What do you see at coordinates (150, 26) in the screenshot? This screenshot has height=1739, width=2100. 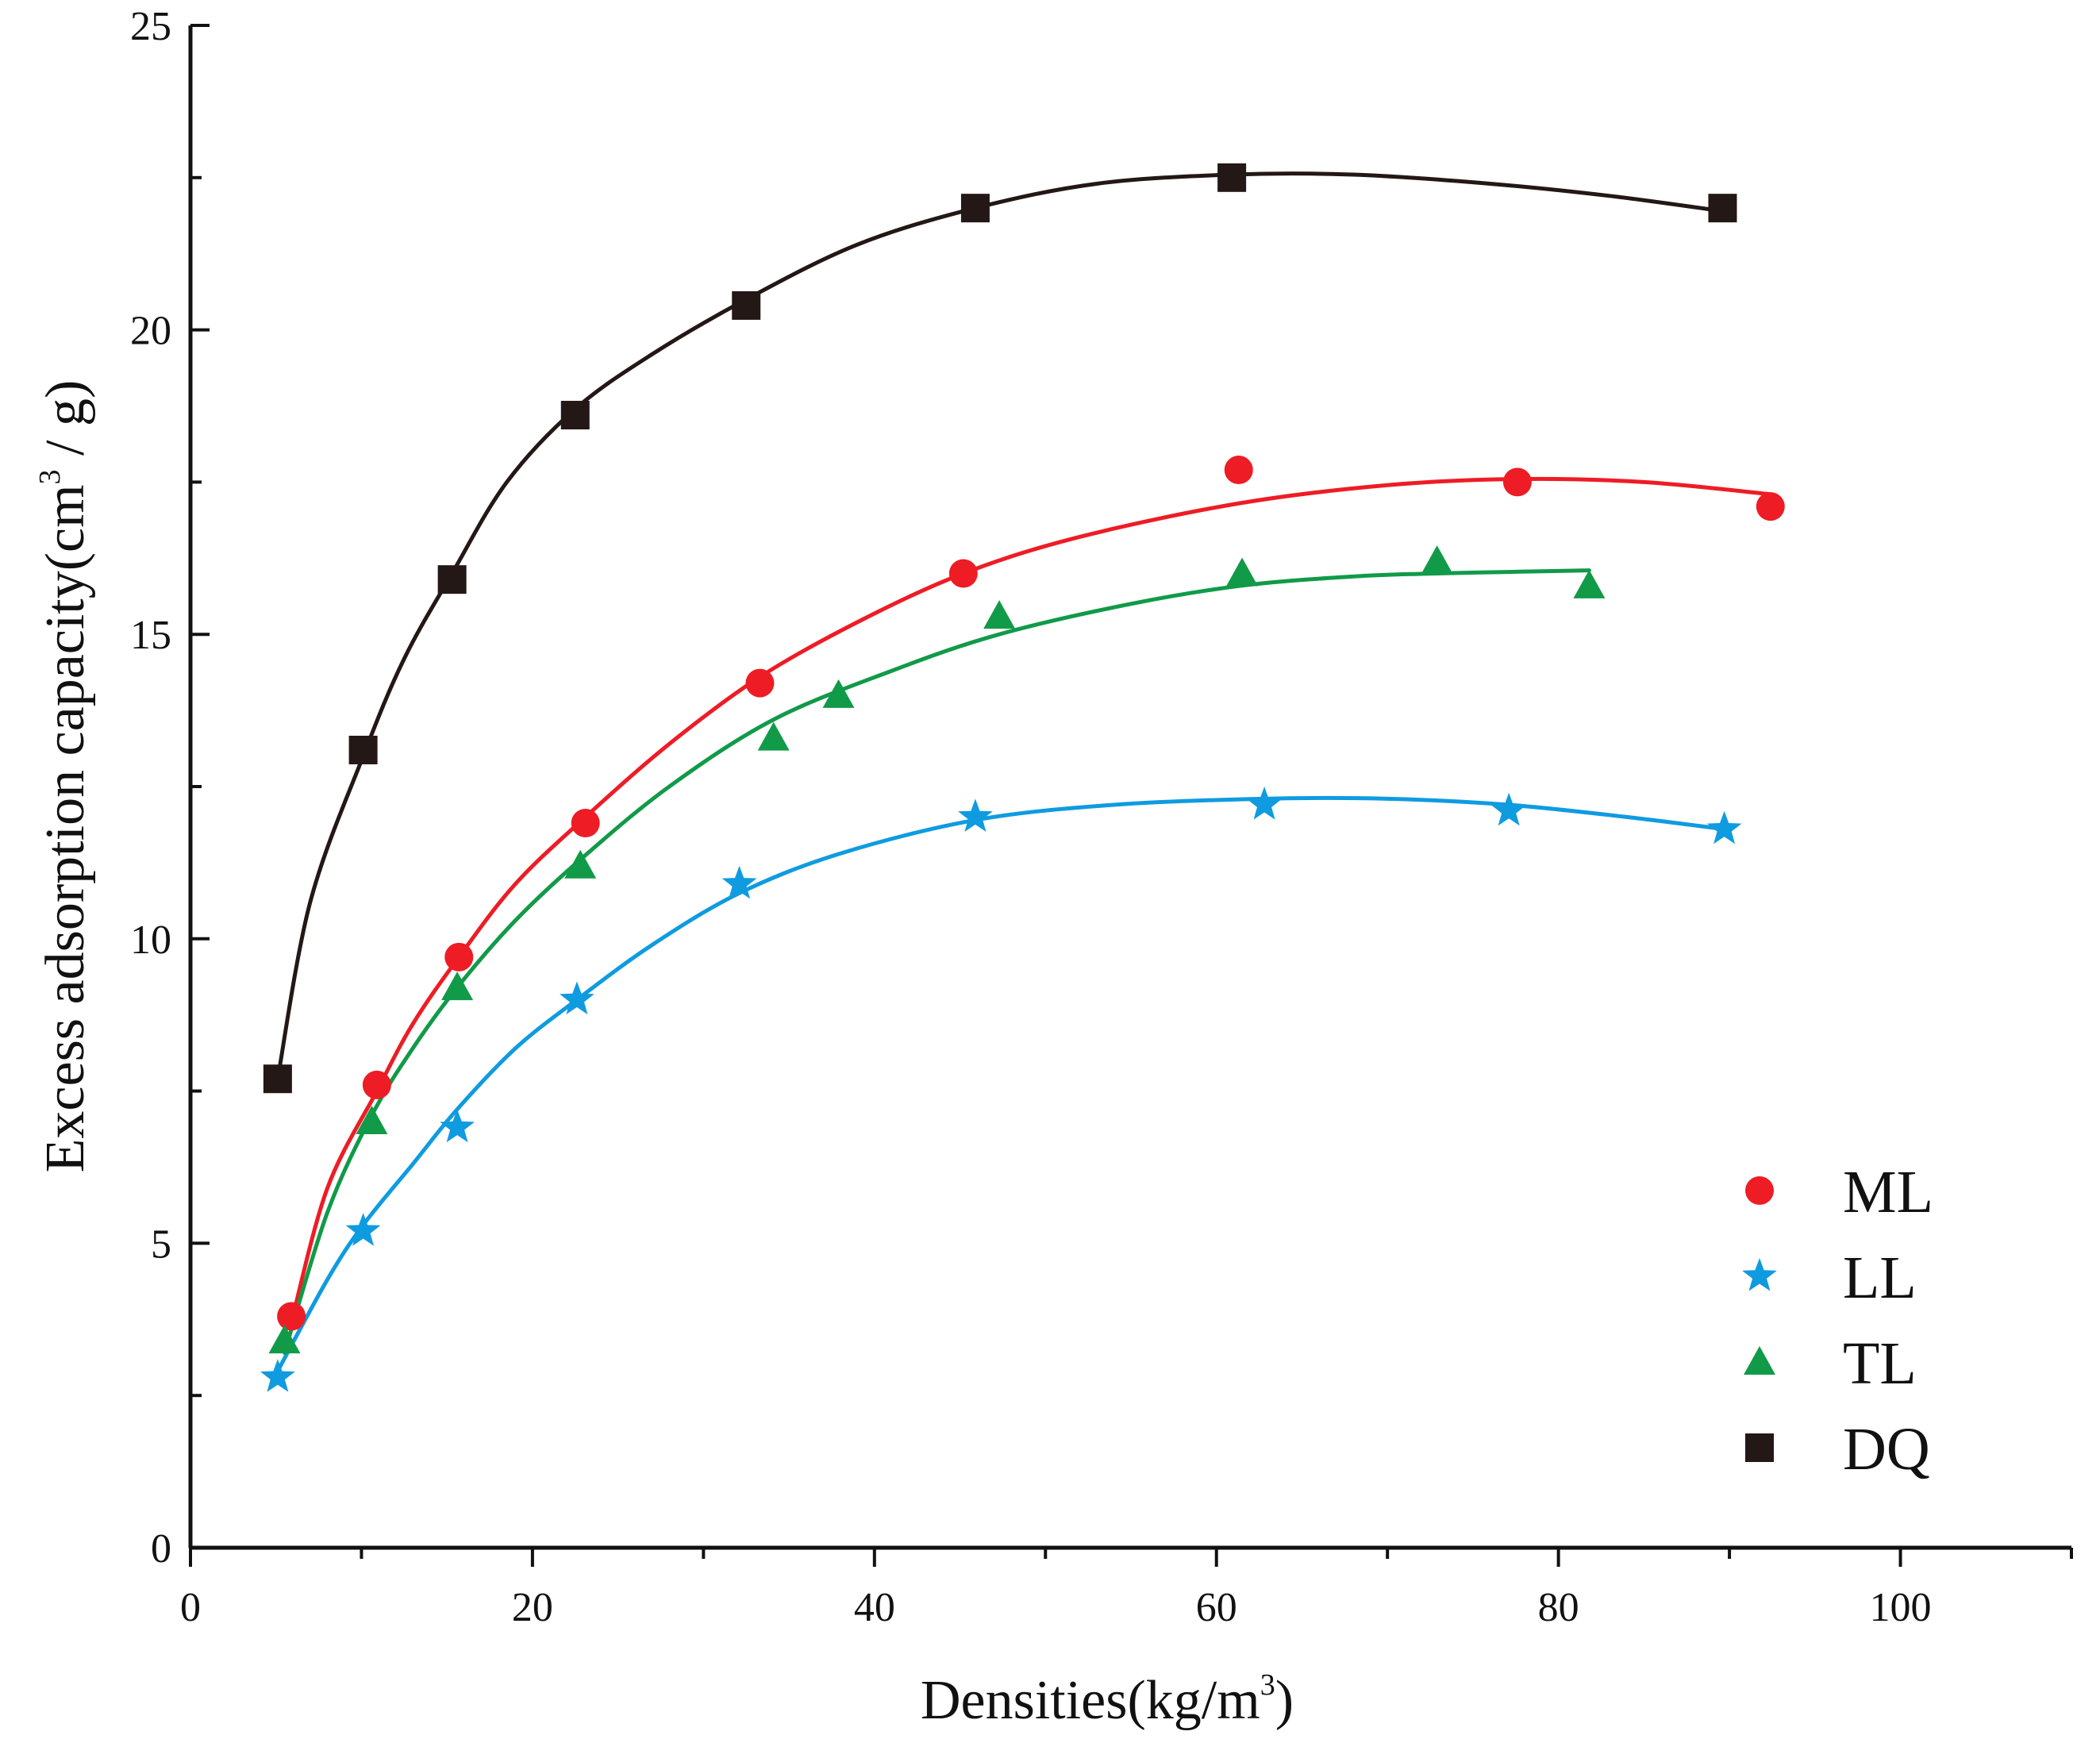 I see `y-tick-label: 25` at bounding box center [150, 26].